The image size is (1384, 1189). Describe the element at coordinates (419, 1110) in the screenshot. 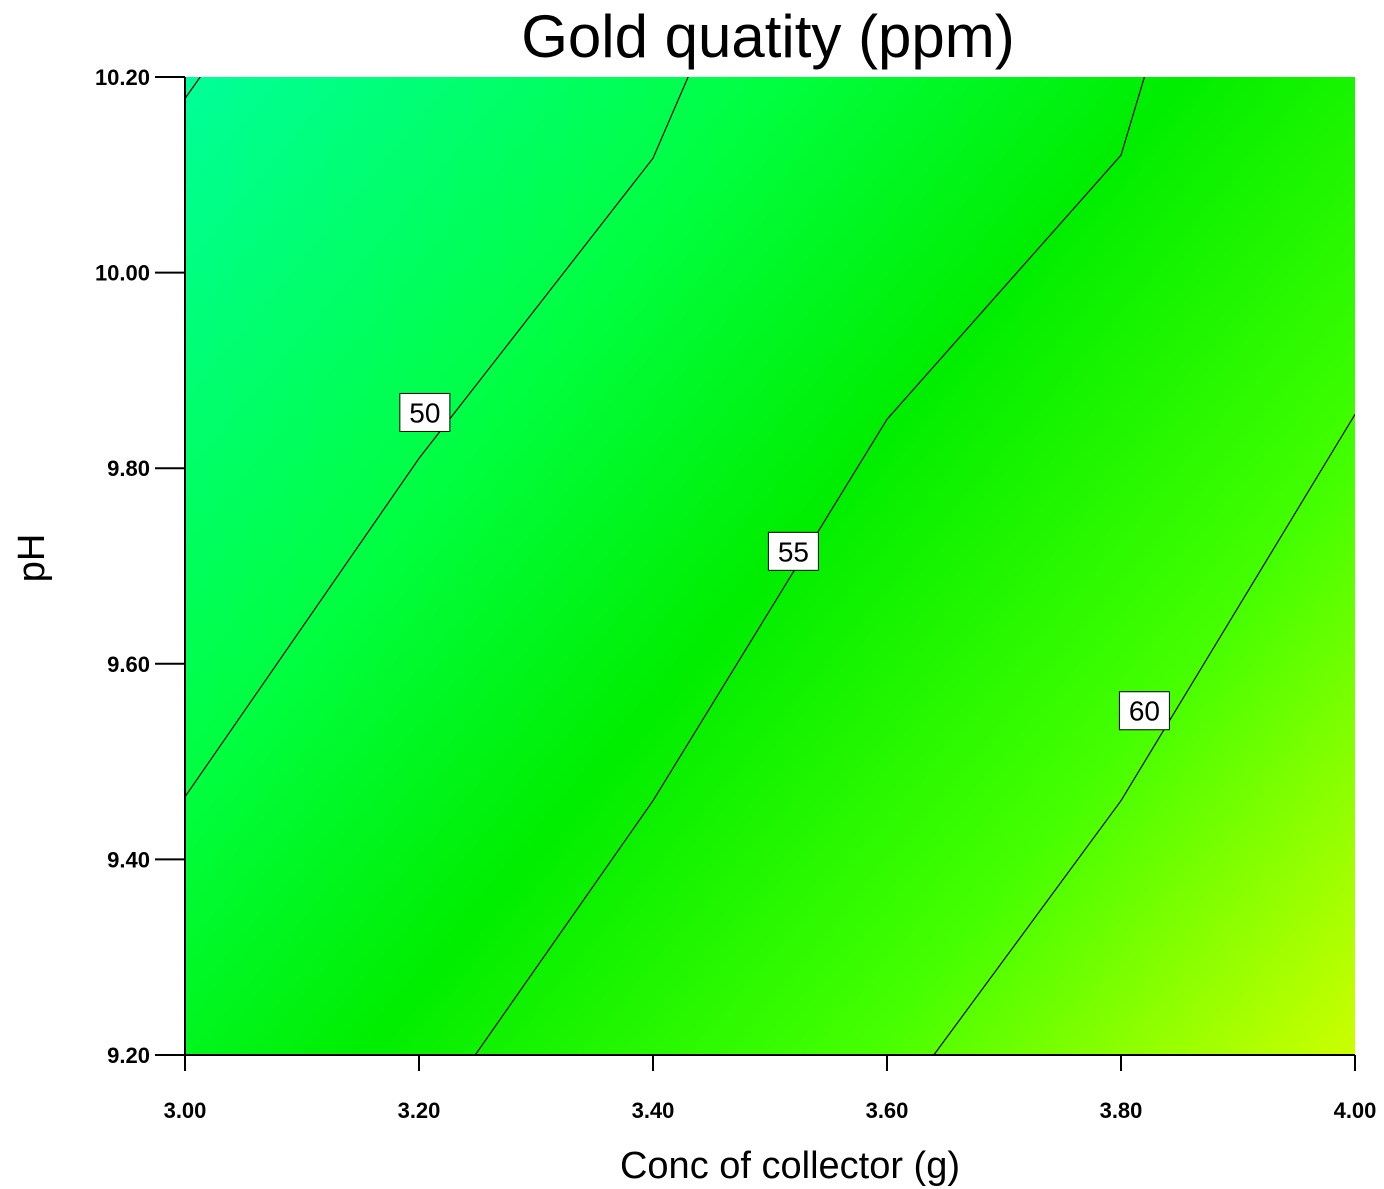

I see `x-tick-label: 3.20` at that location.